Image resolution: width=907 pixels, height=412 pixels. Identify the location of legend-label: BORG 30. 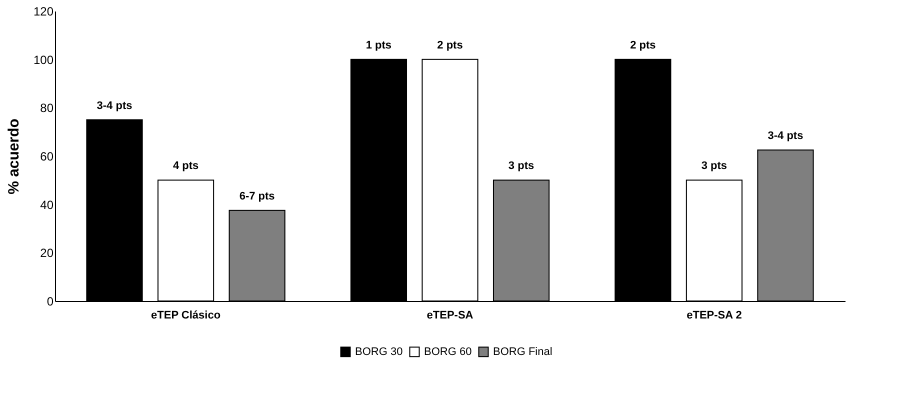
(379, 352).